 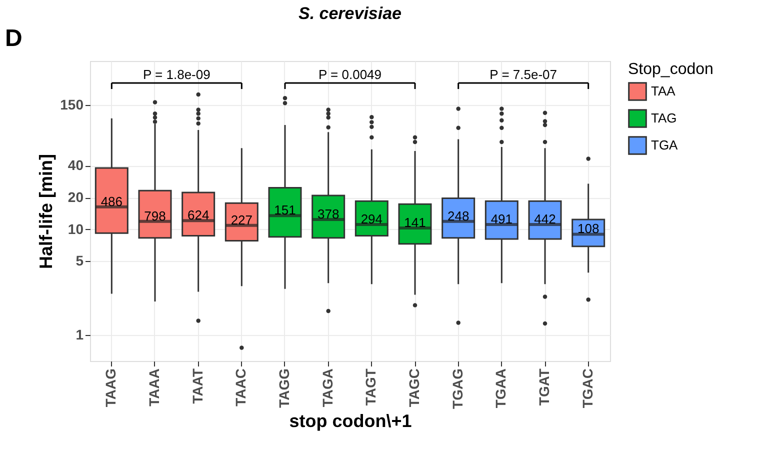 What do you see at coordinates (588, 228) in the screenshot?
I see `annotation: 108` at bounding box center [588, 228].